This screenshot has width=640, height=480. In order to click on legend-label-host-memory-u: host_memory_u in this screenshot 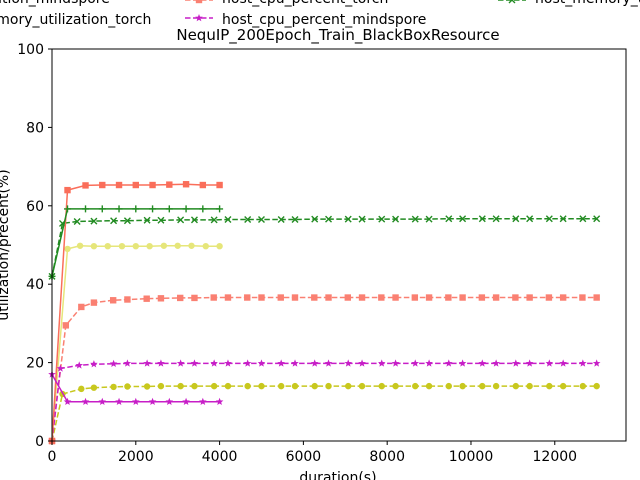, I will do `click(587, 3)`.